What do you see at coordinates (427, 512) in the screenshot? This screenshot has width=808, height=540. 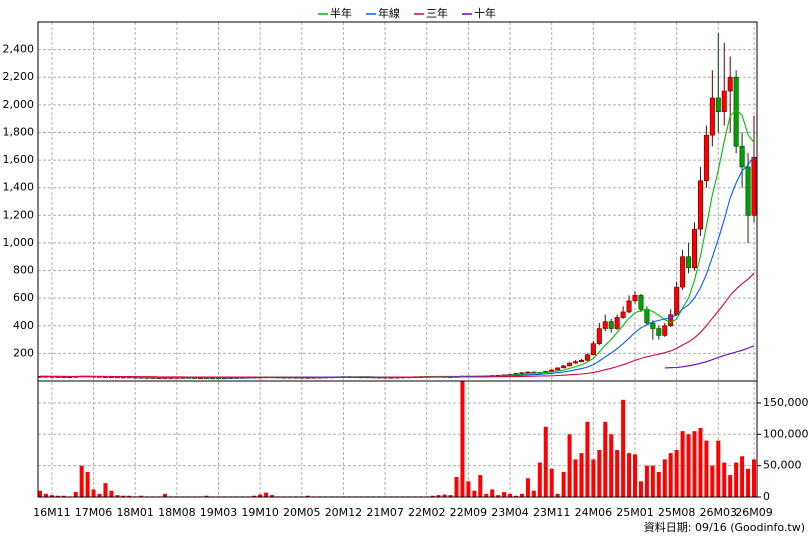 I see `x-tick-label: 22M02` at bounding box center [427, 512].